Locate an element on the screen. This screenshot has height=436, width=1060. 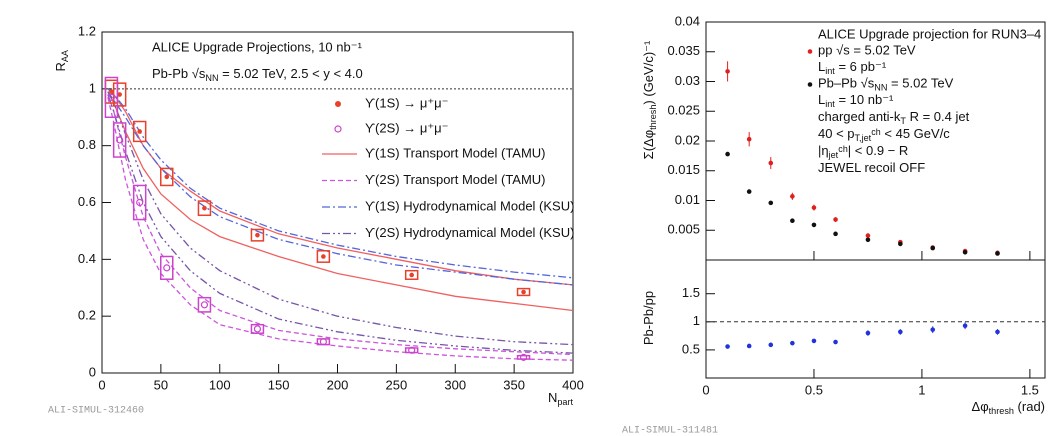
legend-note: JEWEL recoil OFF is located at coordinates (871, 167).